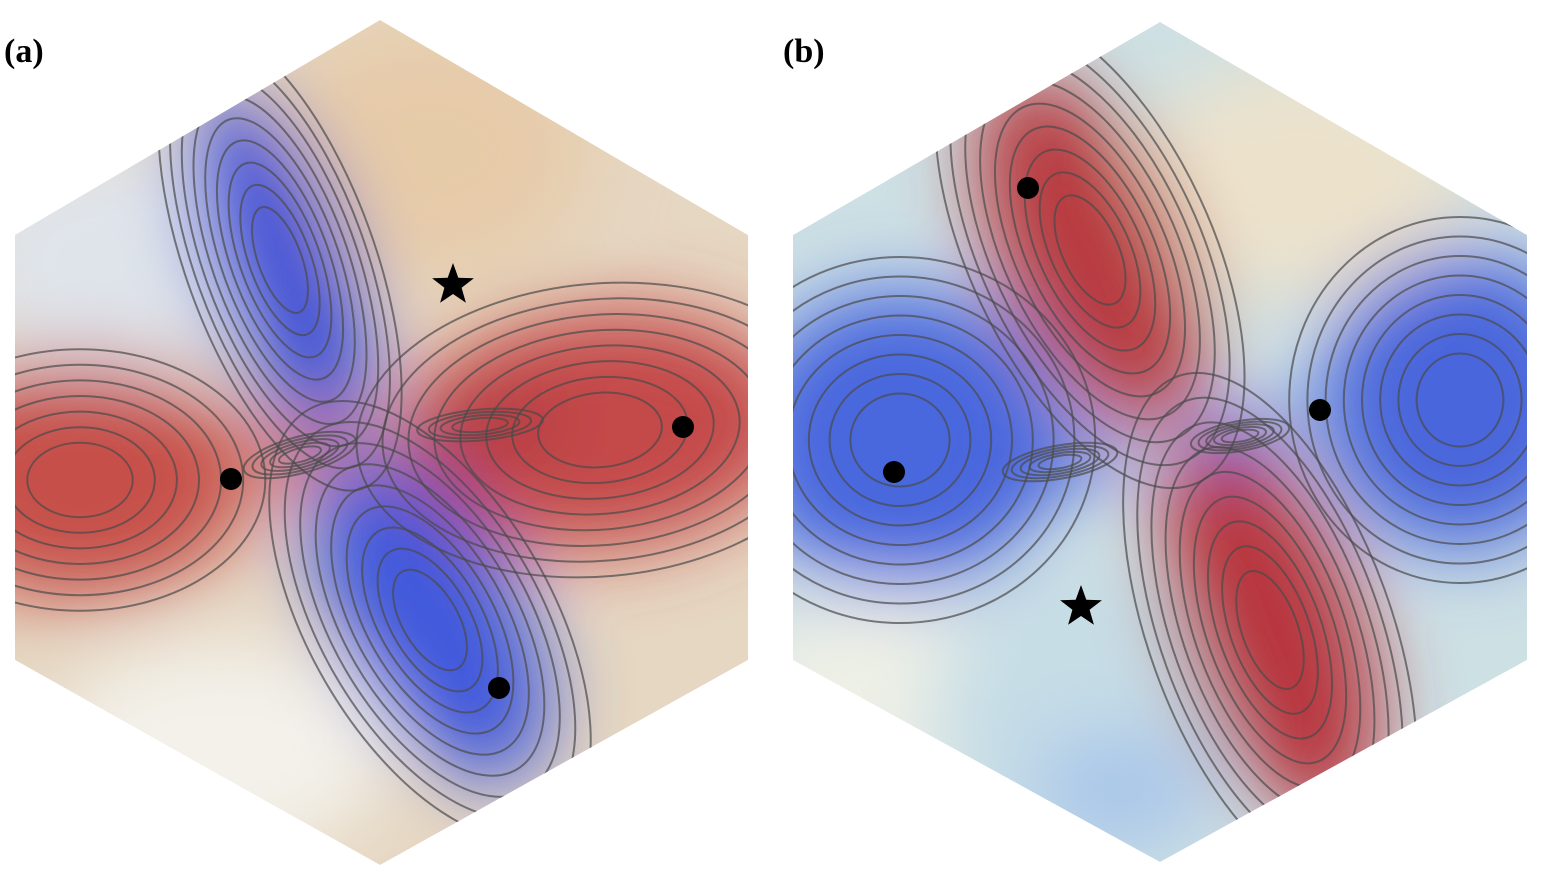 The image size is (1544, 882). Describe the element at coordinates (804, 51) in the screenshot. I see `panel-label: (b)` at that location.